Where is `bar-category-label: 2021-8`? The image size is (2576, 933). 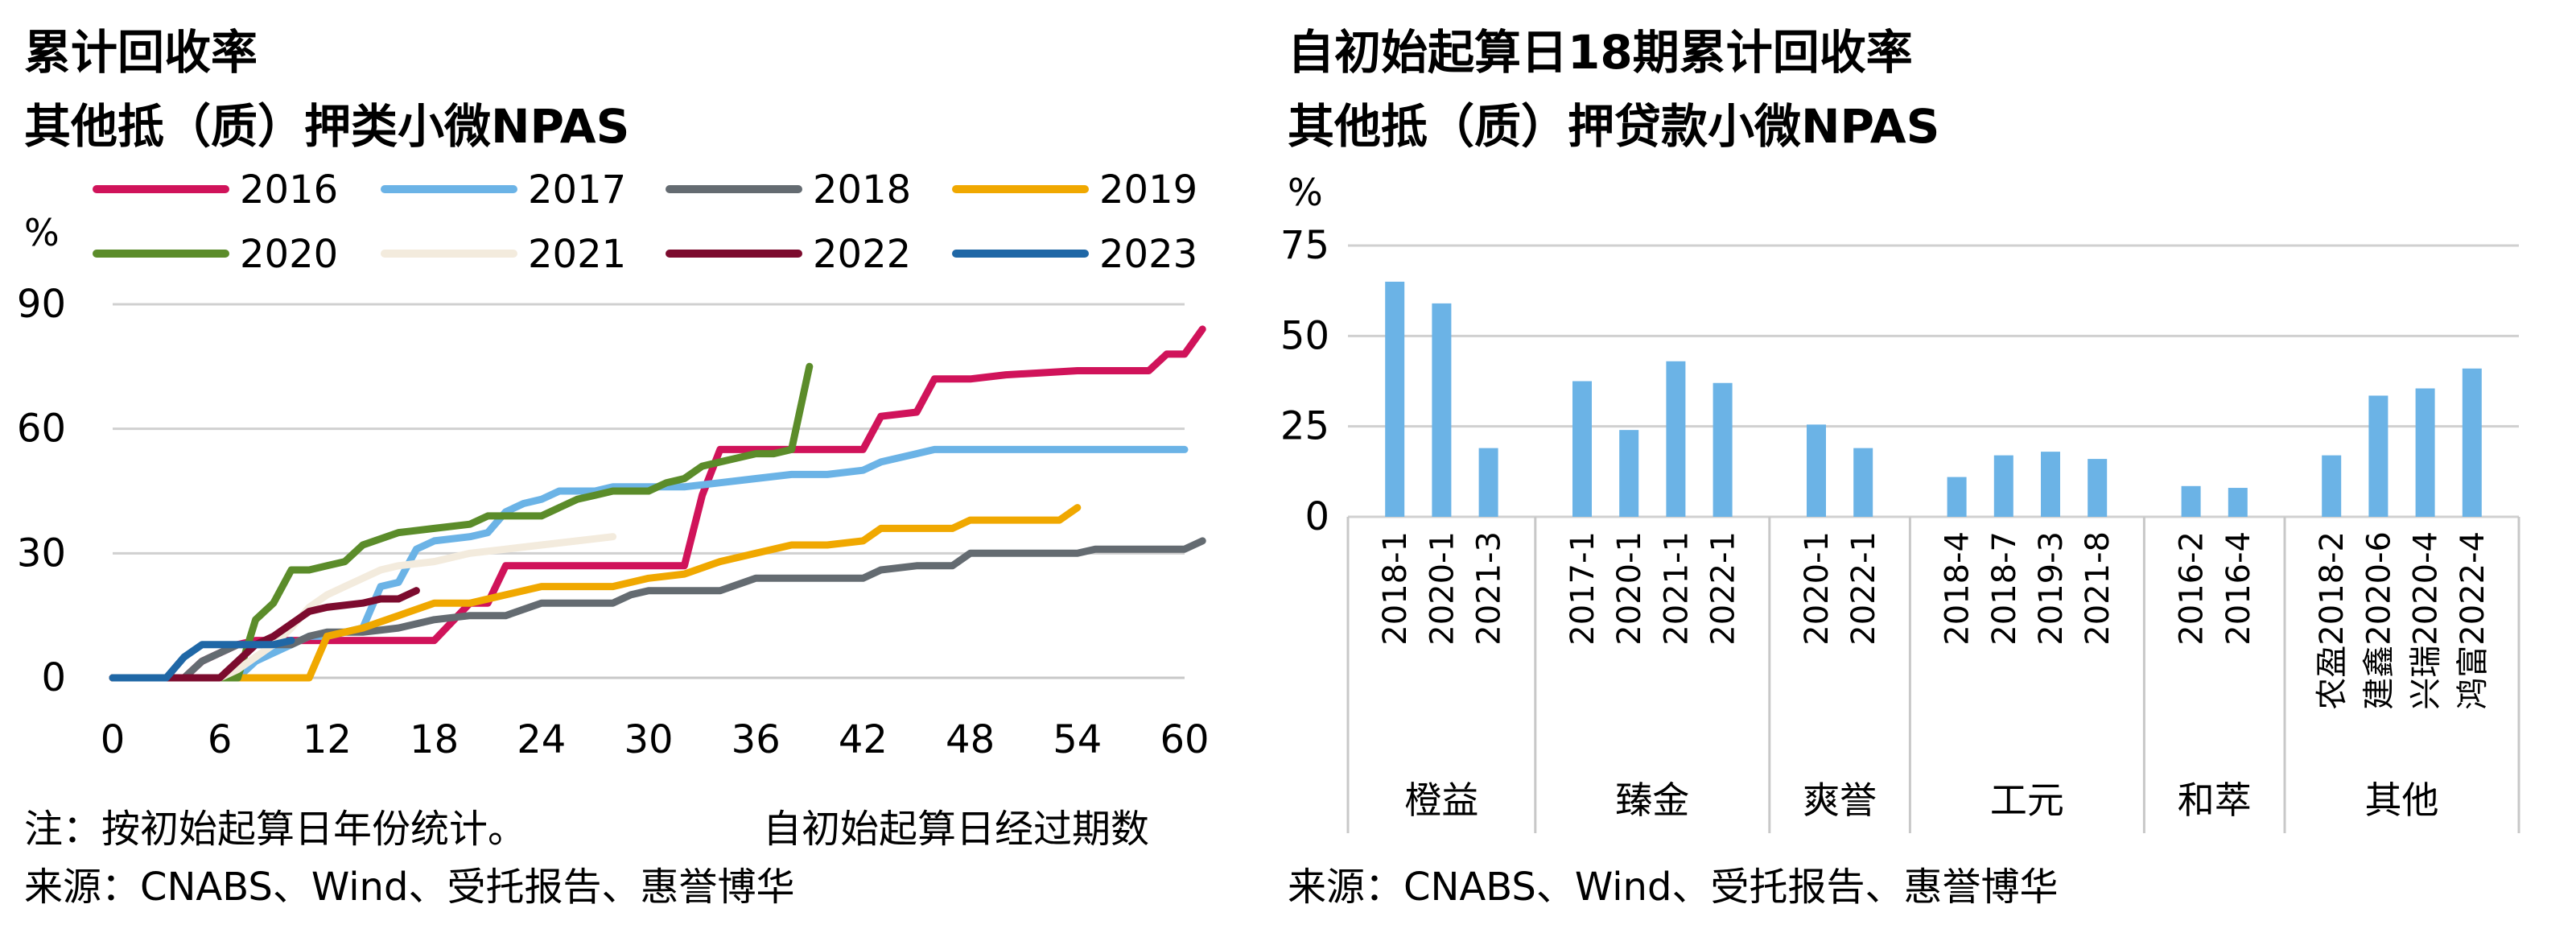 bar-category-label: 2021-8 is located at coordinates (2097, 588).